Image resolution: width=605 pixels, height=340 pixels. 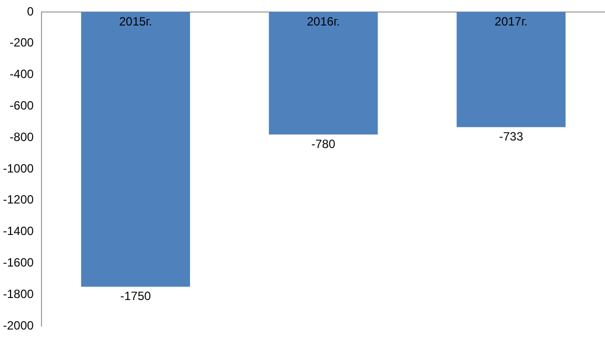 I want to click on y-tick-label: 0, so click(x=30, y=11).